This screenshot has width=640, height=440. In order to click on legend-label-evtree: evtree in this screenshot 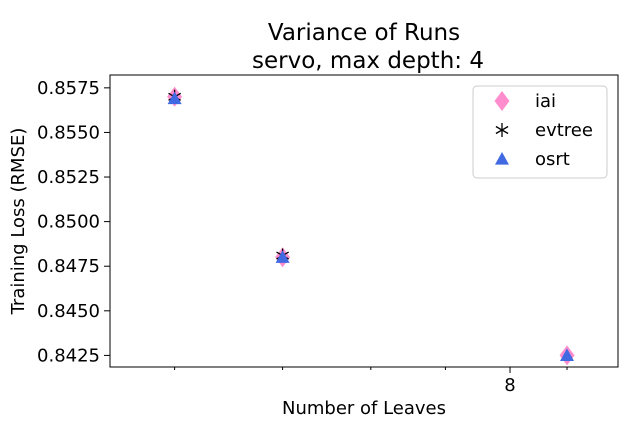, I will do `click(564, 130)`.